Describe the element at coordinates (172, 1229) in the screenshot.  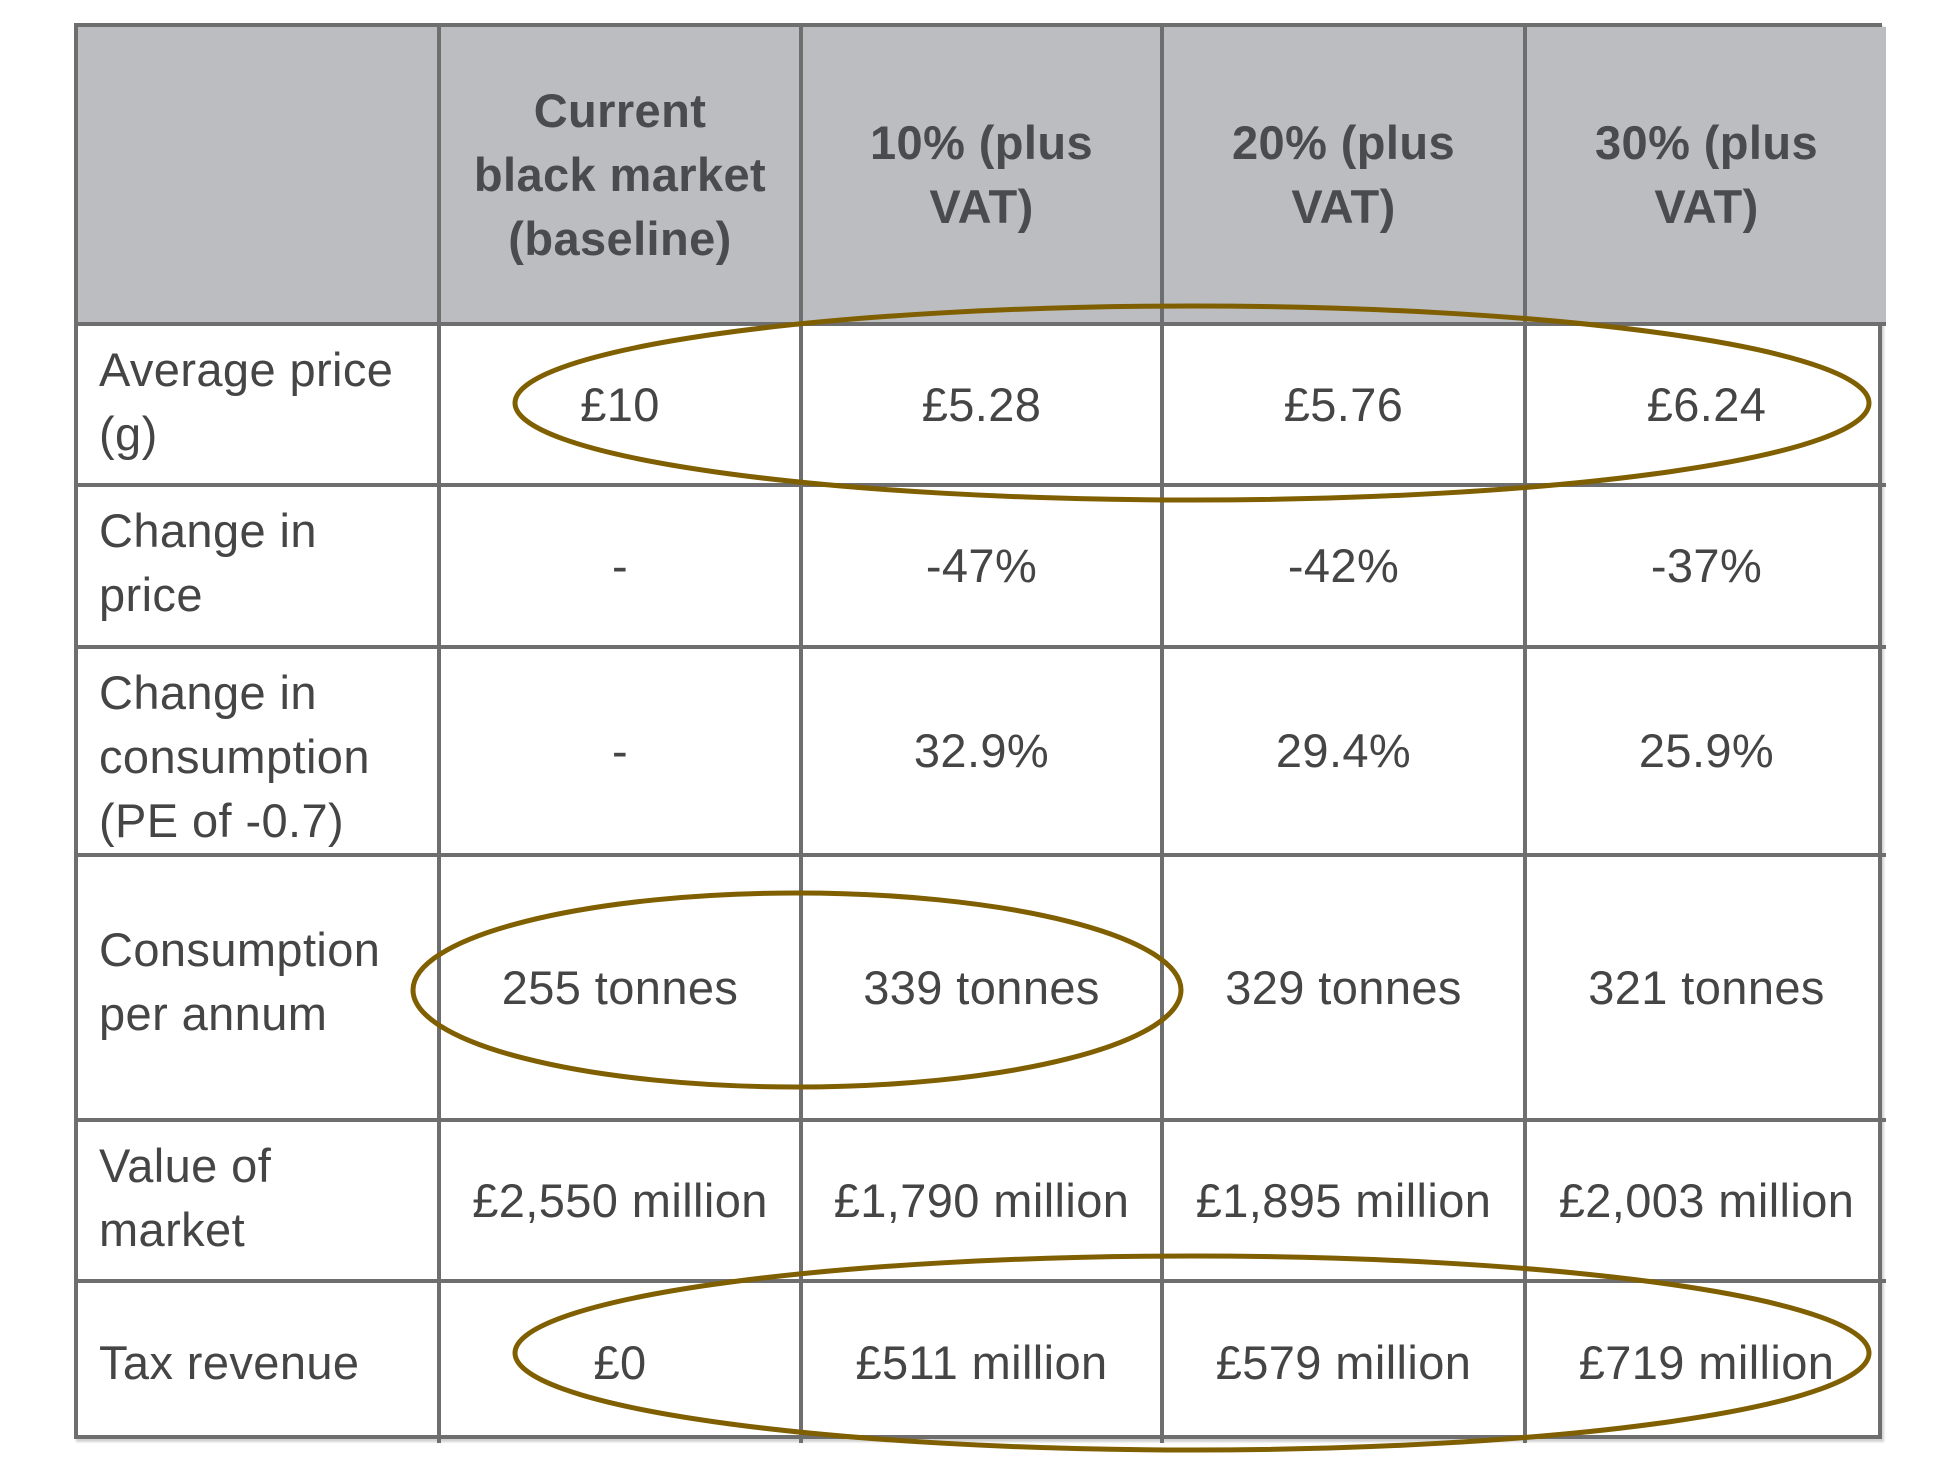
I see `label-line: market` at that location.